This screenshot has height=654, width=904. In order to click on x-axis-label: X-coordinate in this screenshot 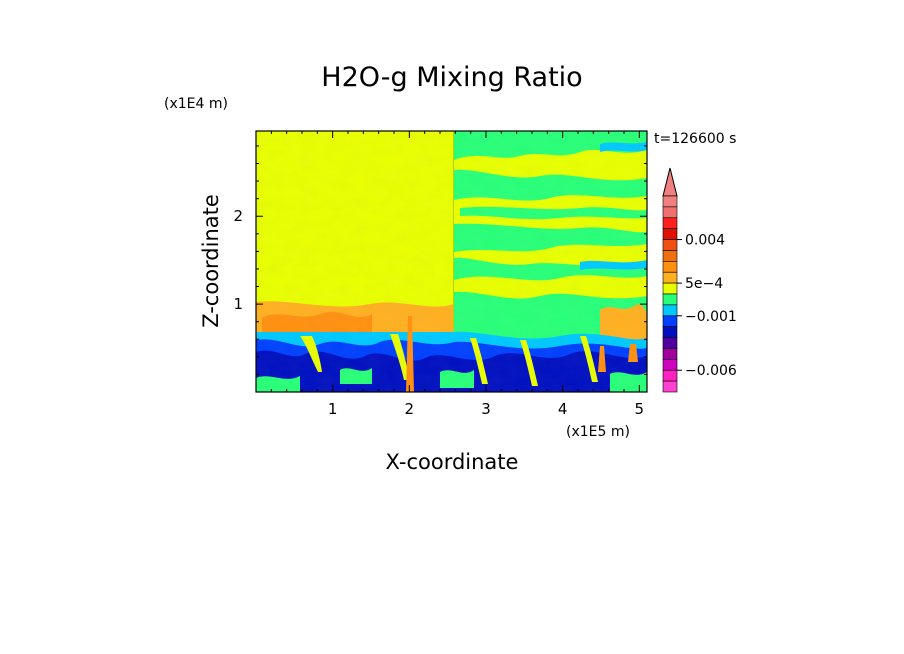, I will do `click(452, 462)`.